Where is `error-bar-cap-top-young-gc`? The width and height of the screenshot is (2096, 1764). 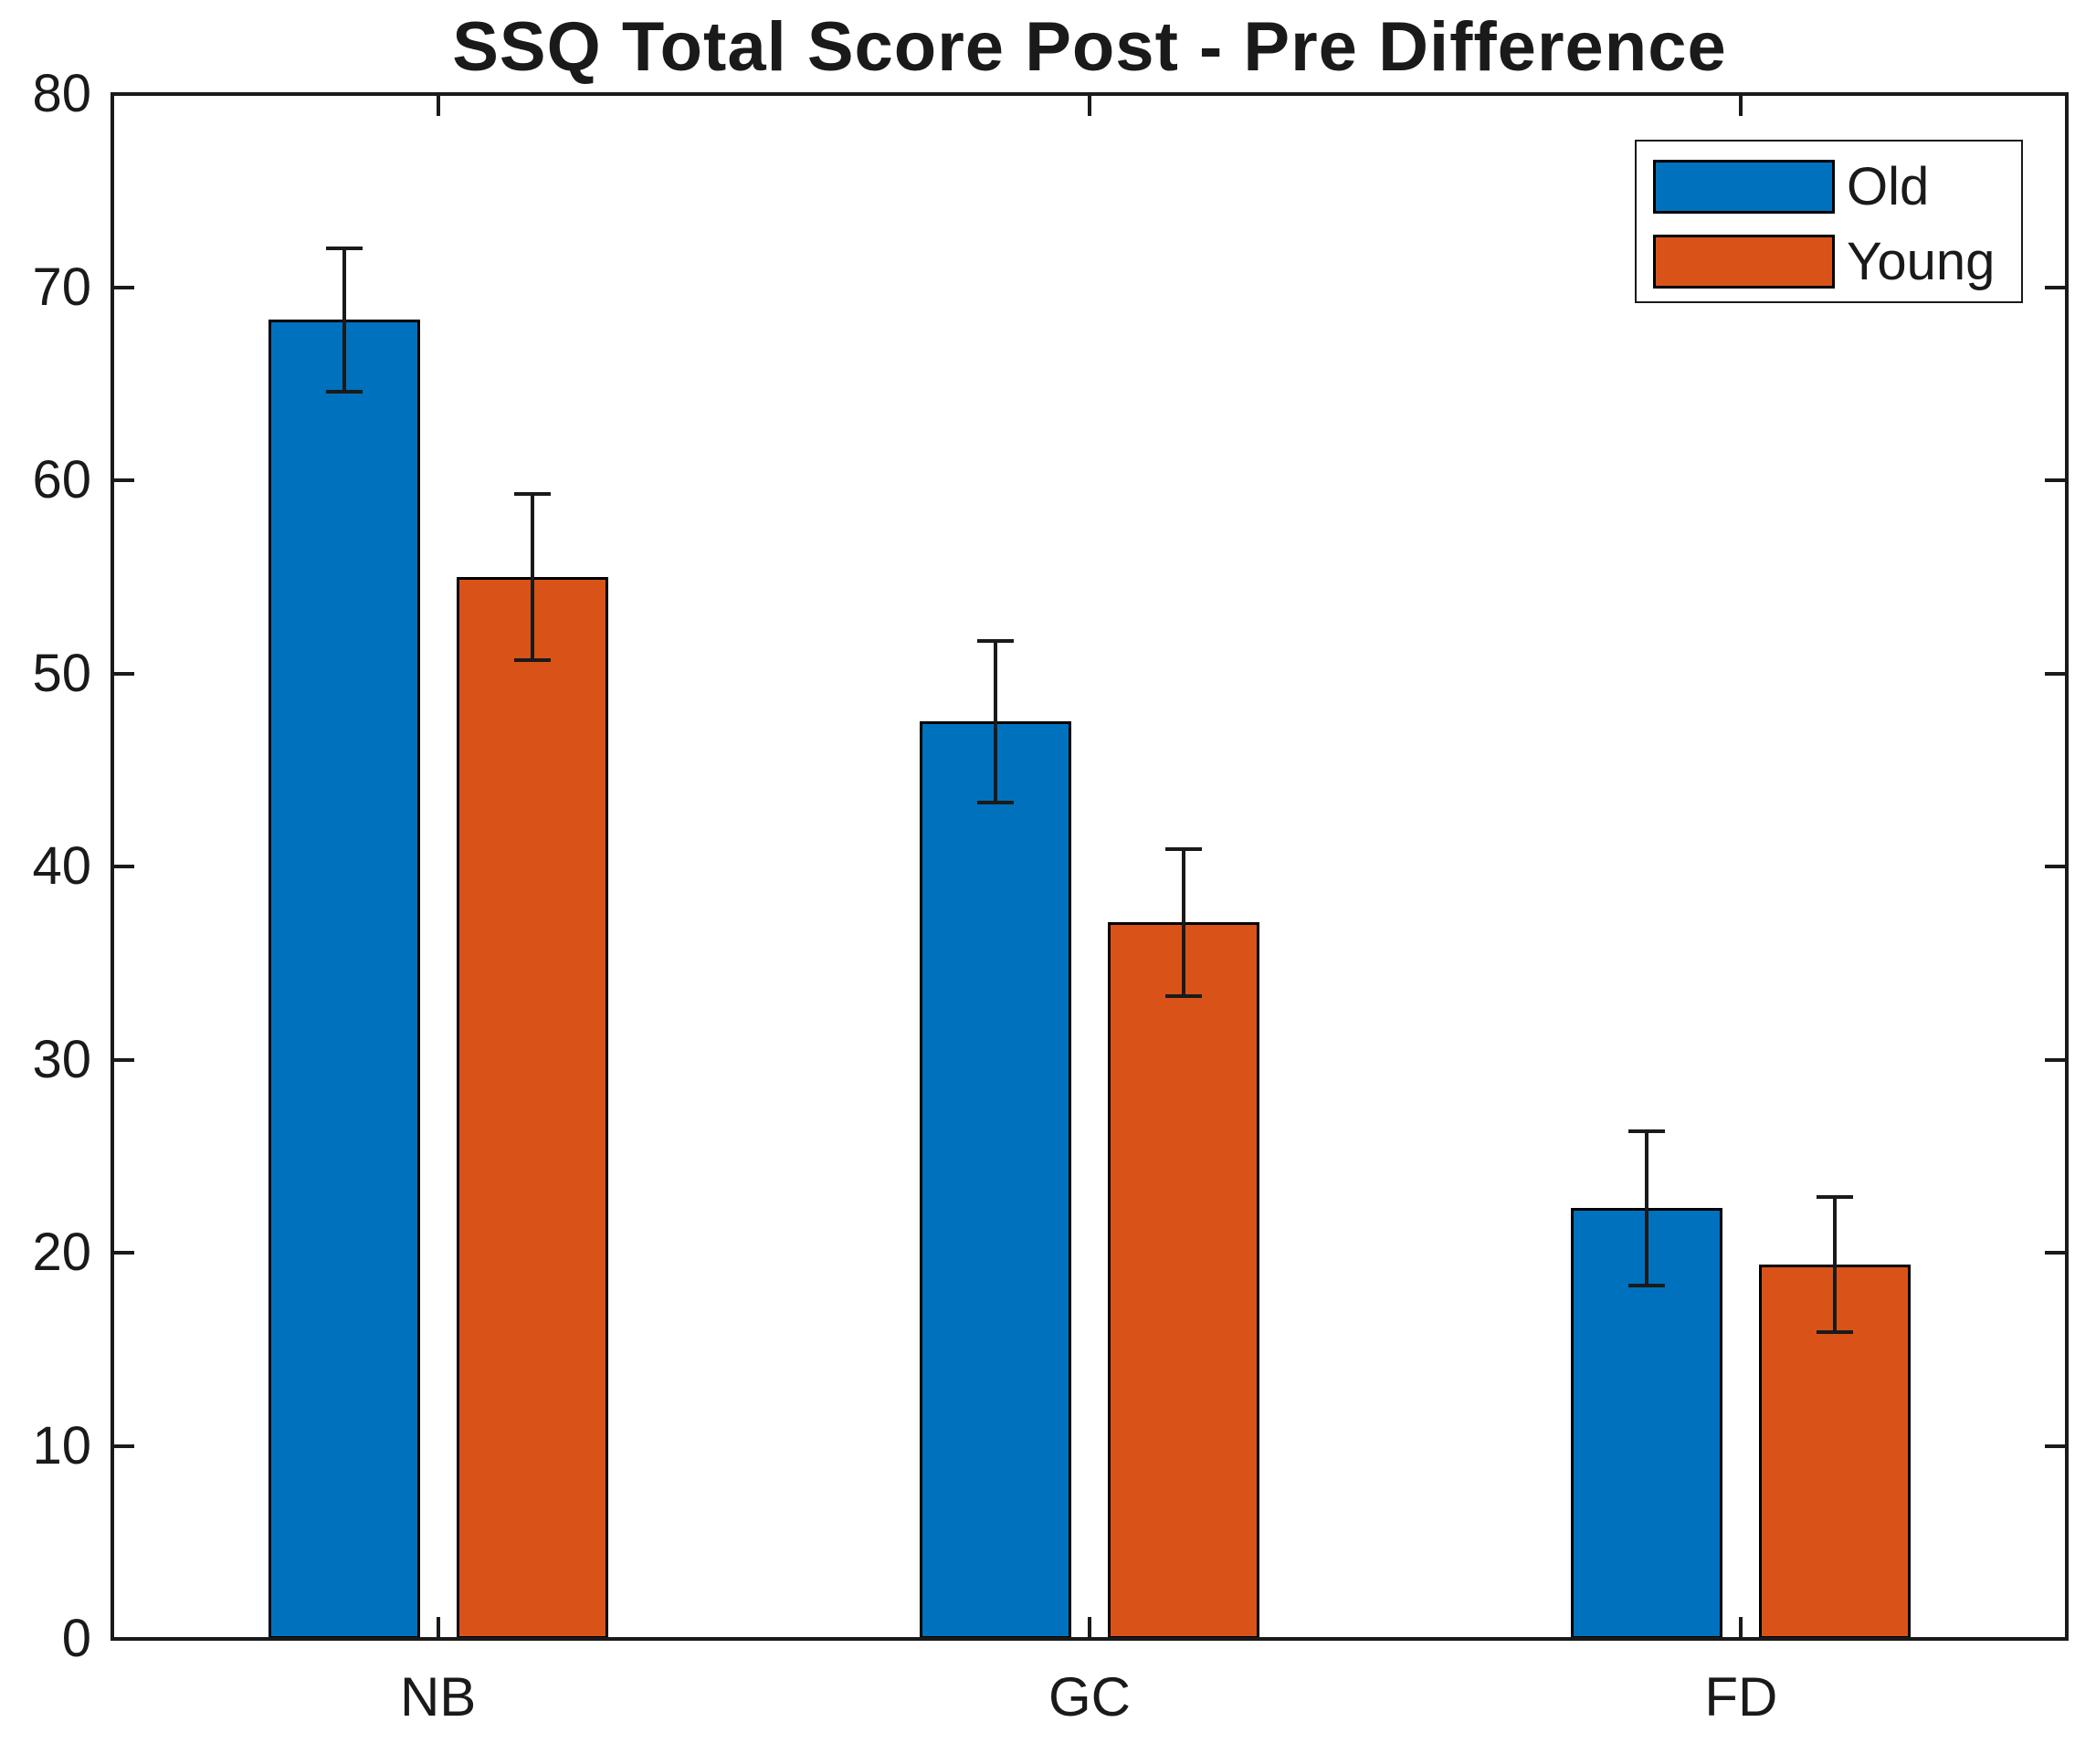
error-bar-cap-top-young-gc is located at coordinates (1183, 848).